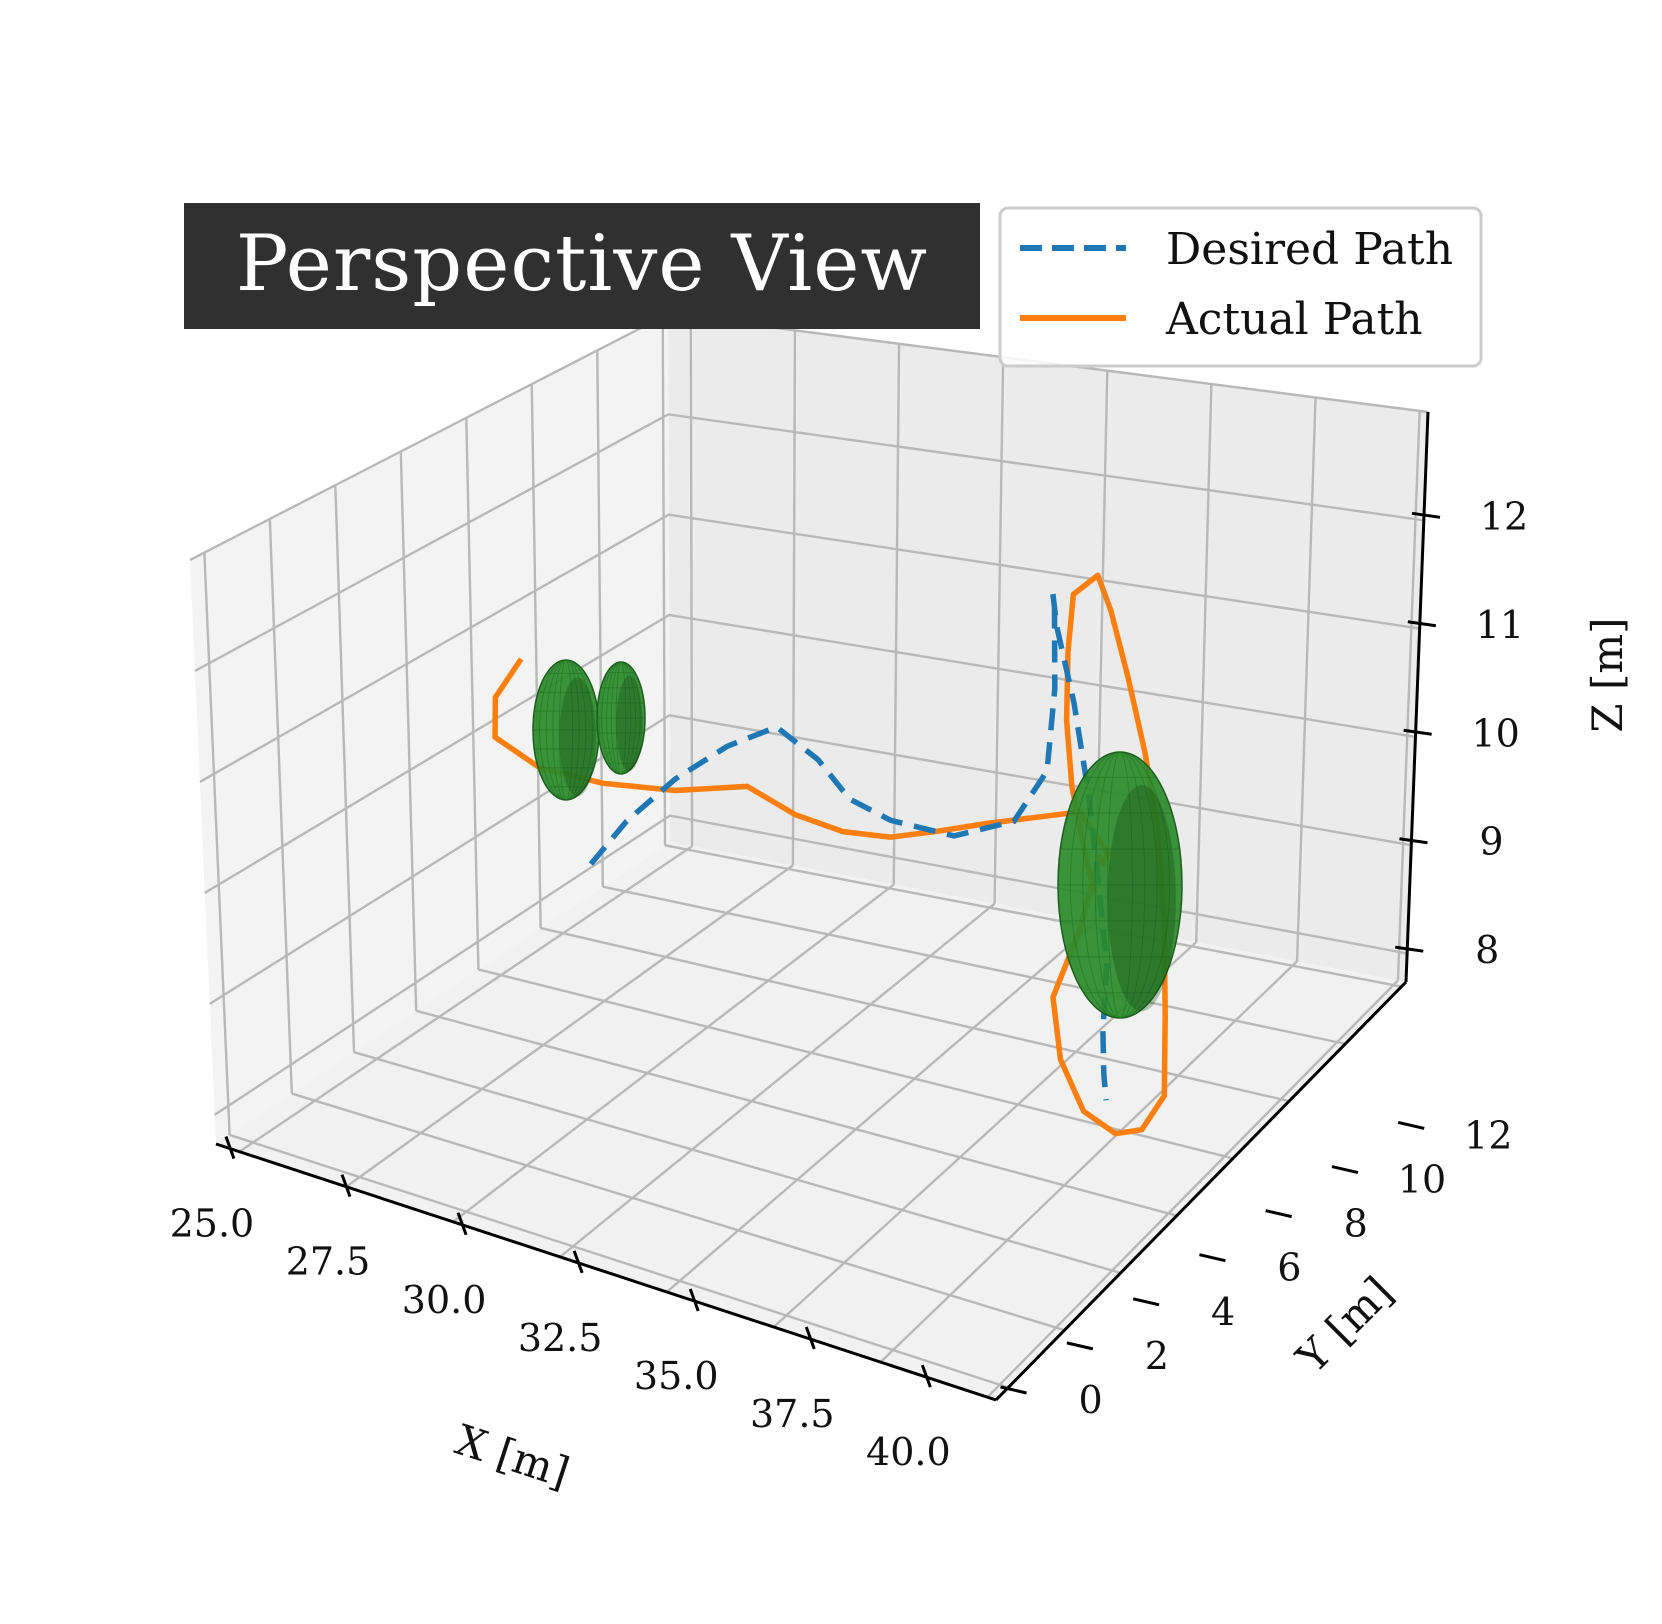 The height and width of the screenshot is (1624, 1662). Describe the element at coordinates (1422, 1180) in the screenshot. I see `y-tick-label: 10` at that location.